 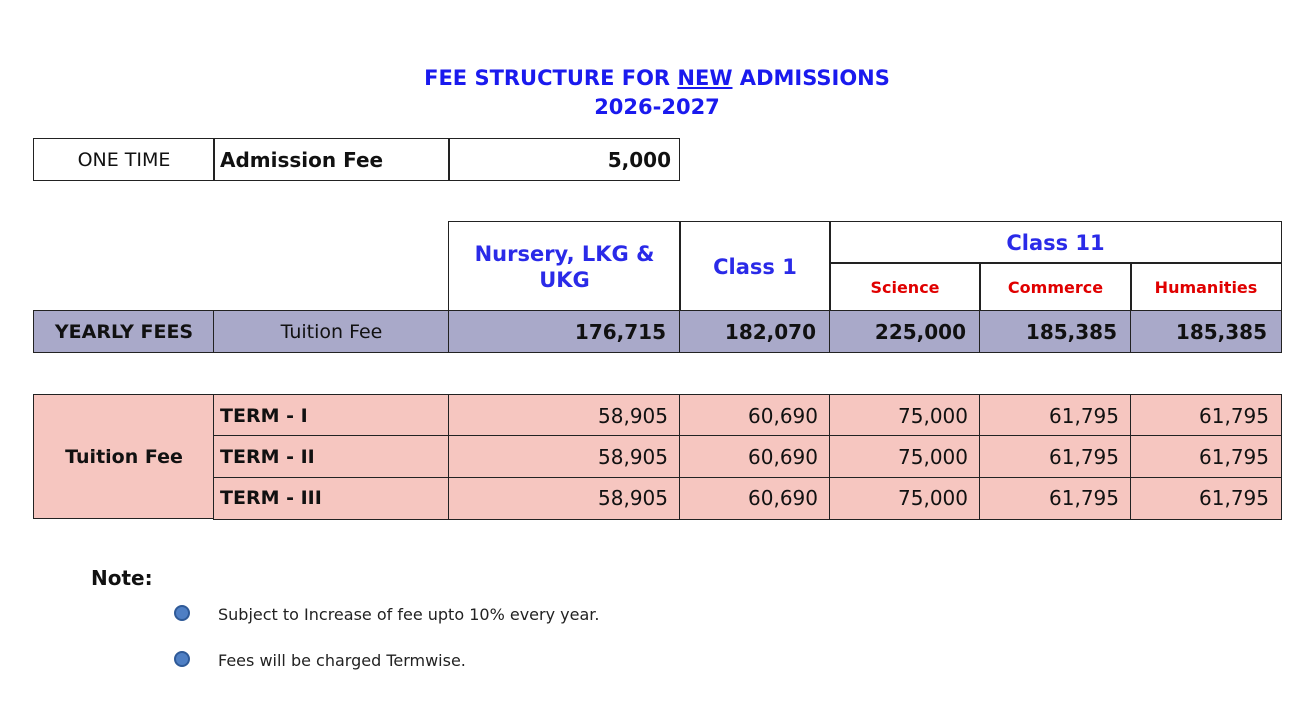 What do you see at coordinates (124, 456) in the screenshot?
I see `term-group-label: Tuition Fee` at bounding box center [124, 456].